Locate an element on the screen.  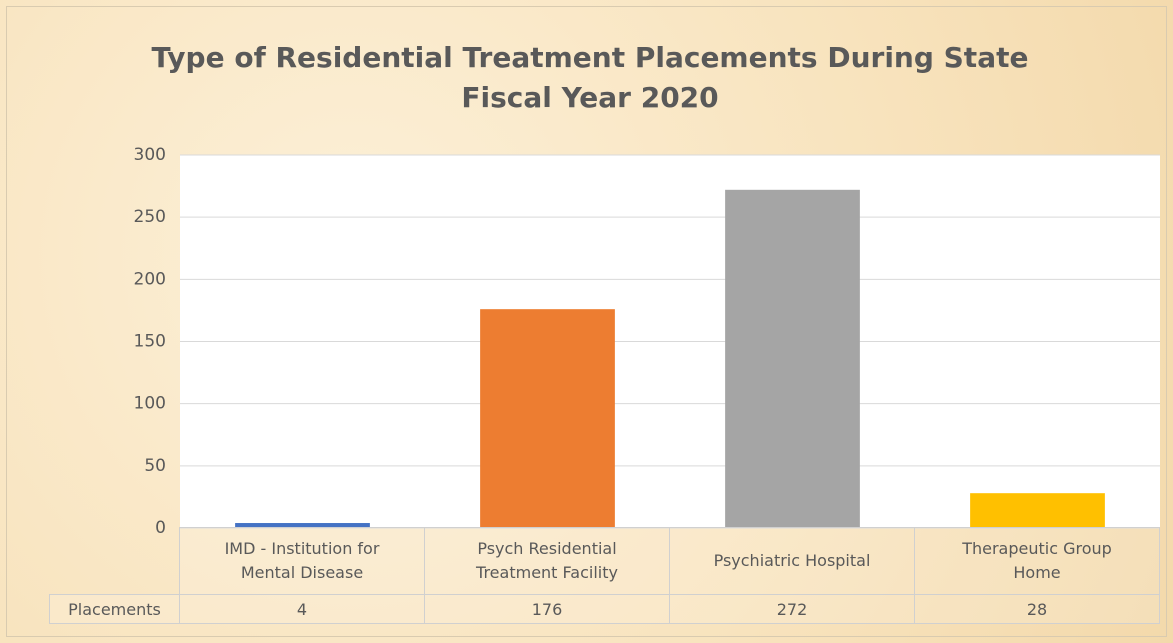
category-label: IMD - Institution for Mental Disease is located at coordinates (302, 561).